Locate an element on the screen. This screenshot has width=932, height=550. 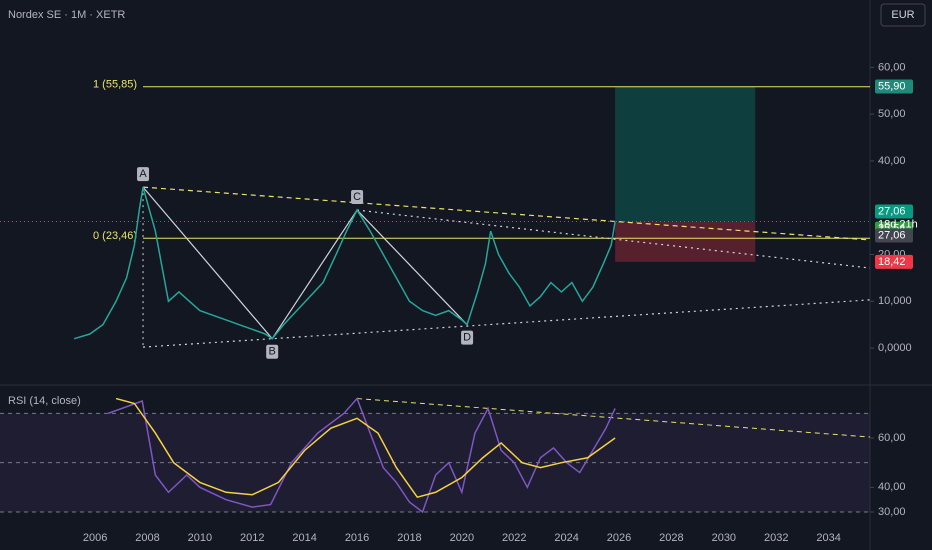
x-tick-label: 2012 is located at coordinates (252, 538).